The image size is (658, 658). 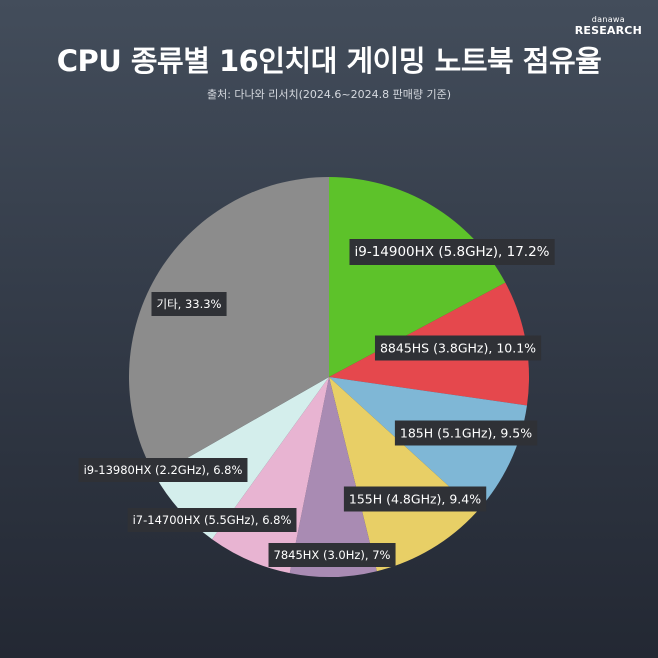 I want to click on slice-label-text: 185H (5.1GHz), 9.5%, so click(x=466, y=433).